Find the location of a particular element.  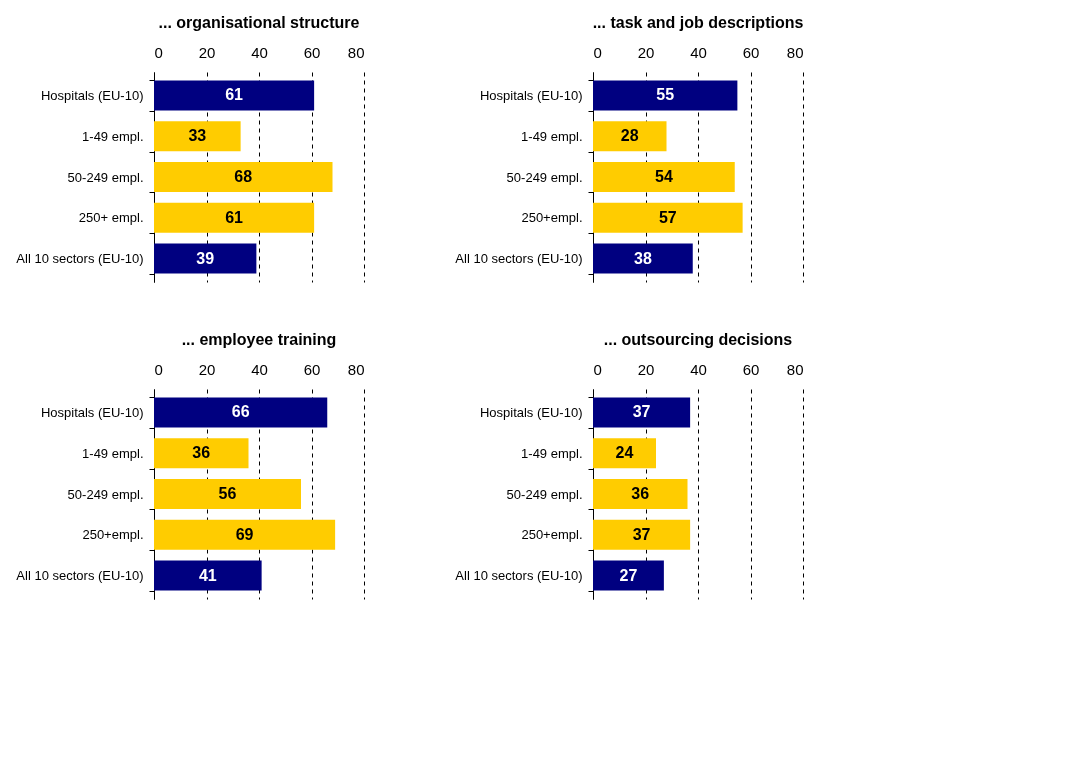

data-label: 54 is located at coordinates (663, 176).